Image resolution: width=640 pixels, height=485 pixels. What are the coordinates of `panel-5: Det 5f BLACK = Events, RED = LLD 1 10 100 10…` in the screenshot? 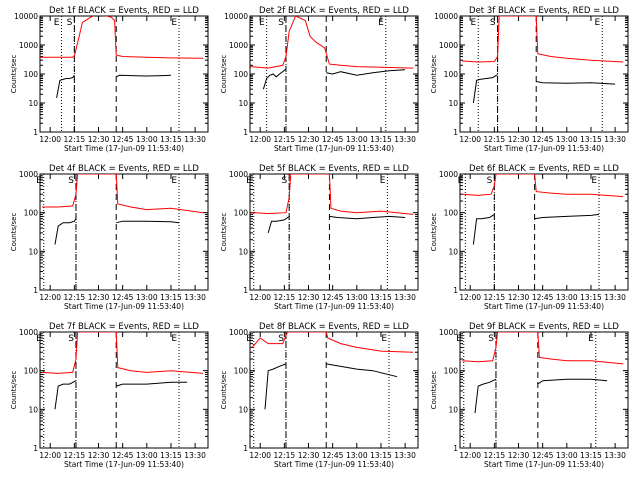 It's located at (319, 237).